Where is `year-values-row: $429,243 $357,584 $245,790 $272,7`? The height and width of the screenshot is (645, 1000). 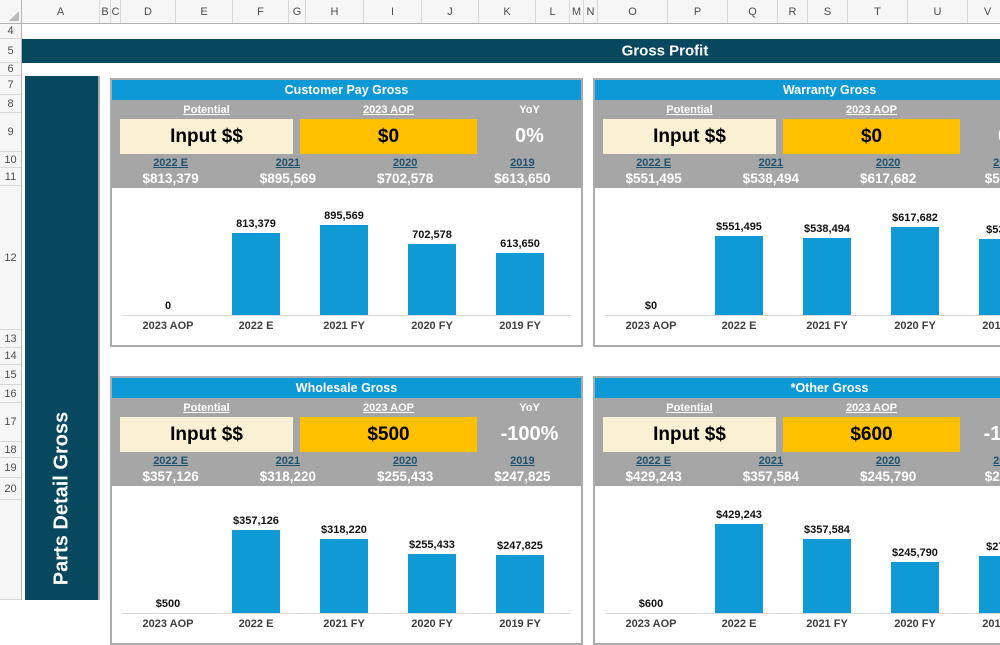 year-values-row: $429,243 $357,584 $245,790 $272,7 is located at coordinates (797, 476).